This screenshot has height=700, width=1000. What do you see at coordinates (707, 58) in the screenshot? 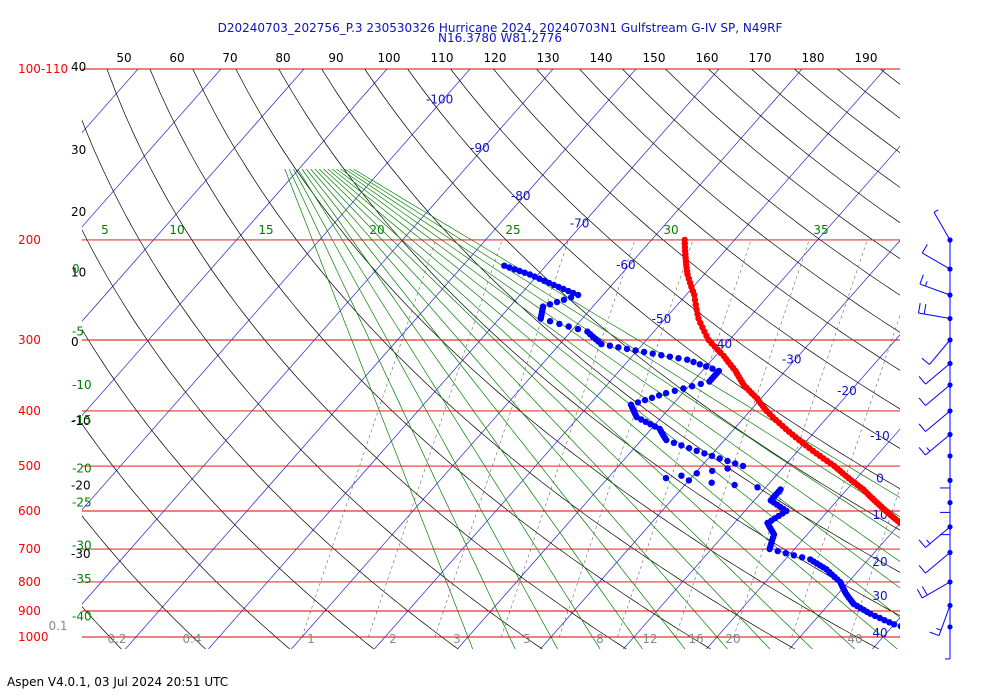
I see `top-scale-label: 160` at bounding box center [707, 58].